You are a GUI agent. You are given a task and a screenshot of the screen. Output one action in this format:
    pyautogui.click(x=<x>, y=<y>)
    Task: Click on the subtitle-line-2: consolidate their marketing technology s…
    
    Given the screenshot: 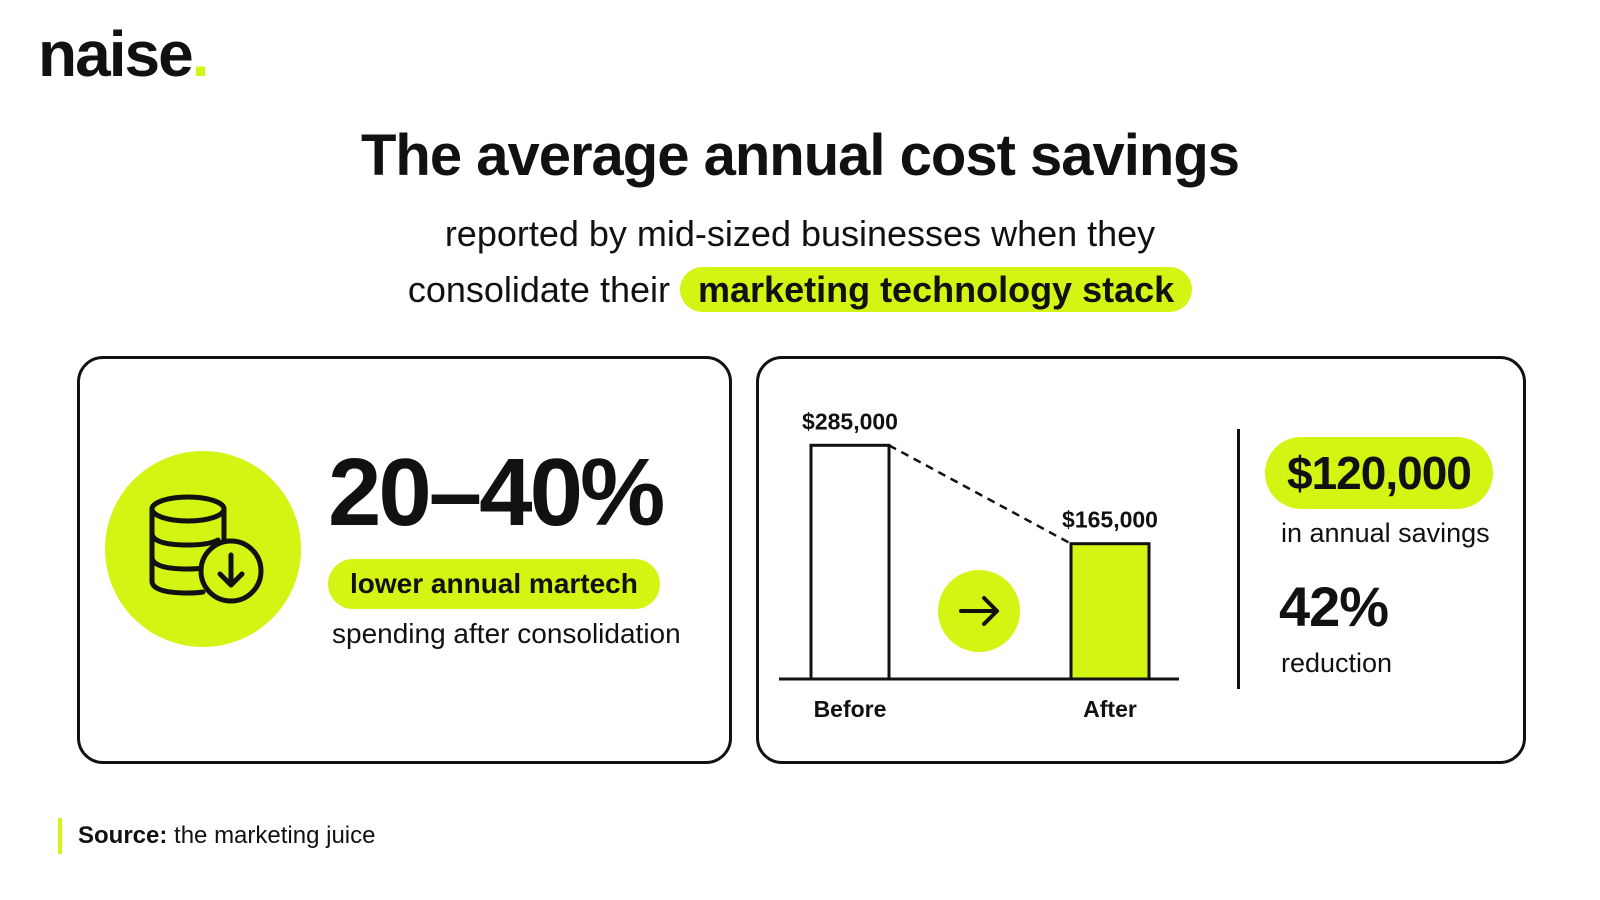 What is the action you would take?
    pyautogui.click(x=800, y=290)
    